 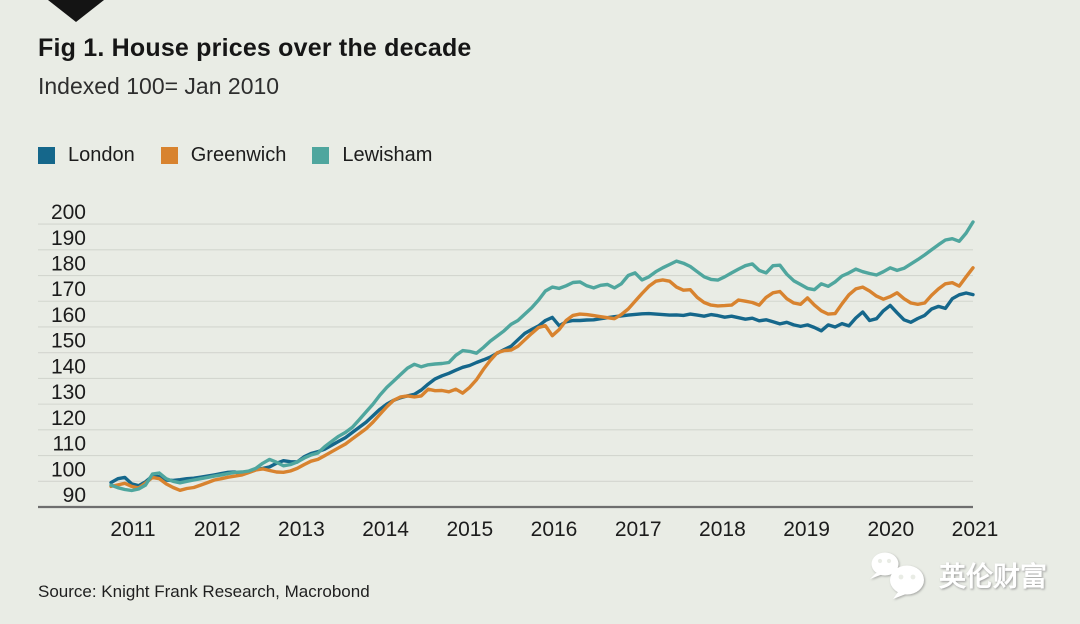 What do you see at coordinates (321, 155) in the screenshot?
I see `lewisham-swatch-icon` at bounding box center [321, 155].